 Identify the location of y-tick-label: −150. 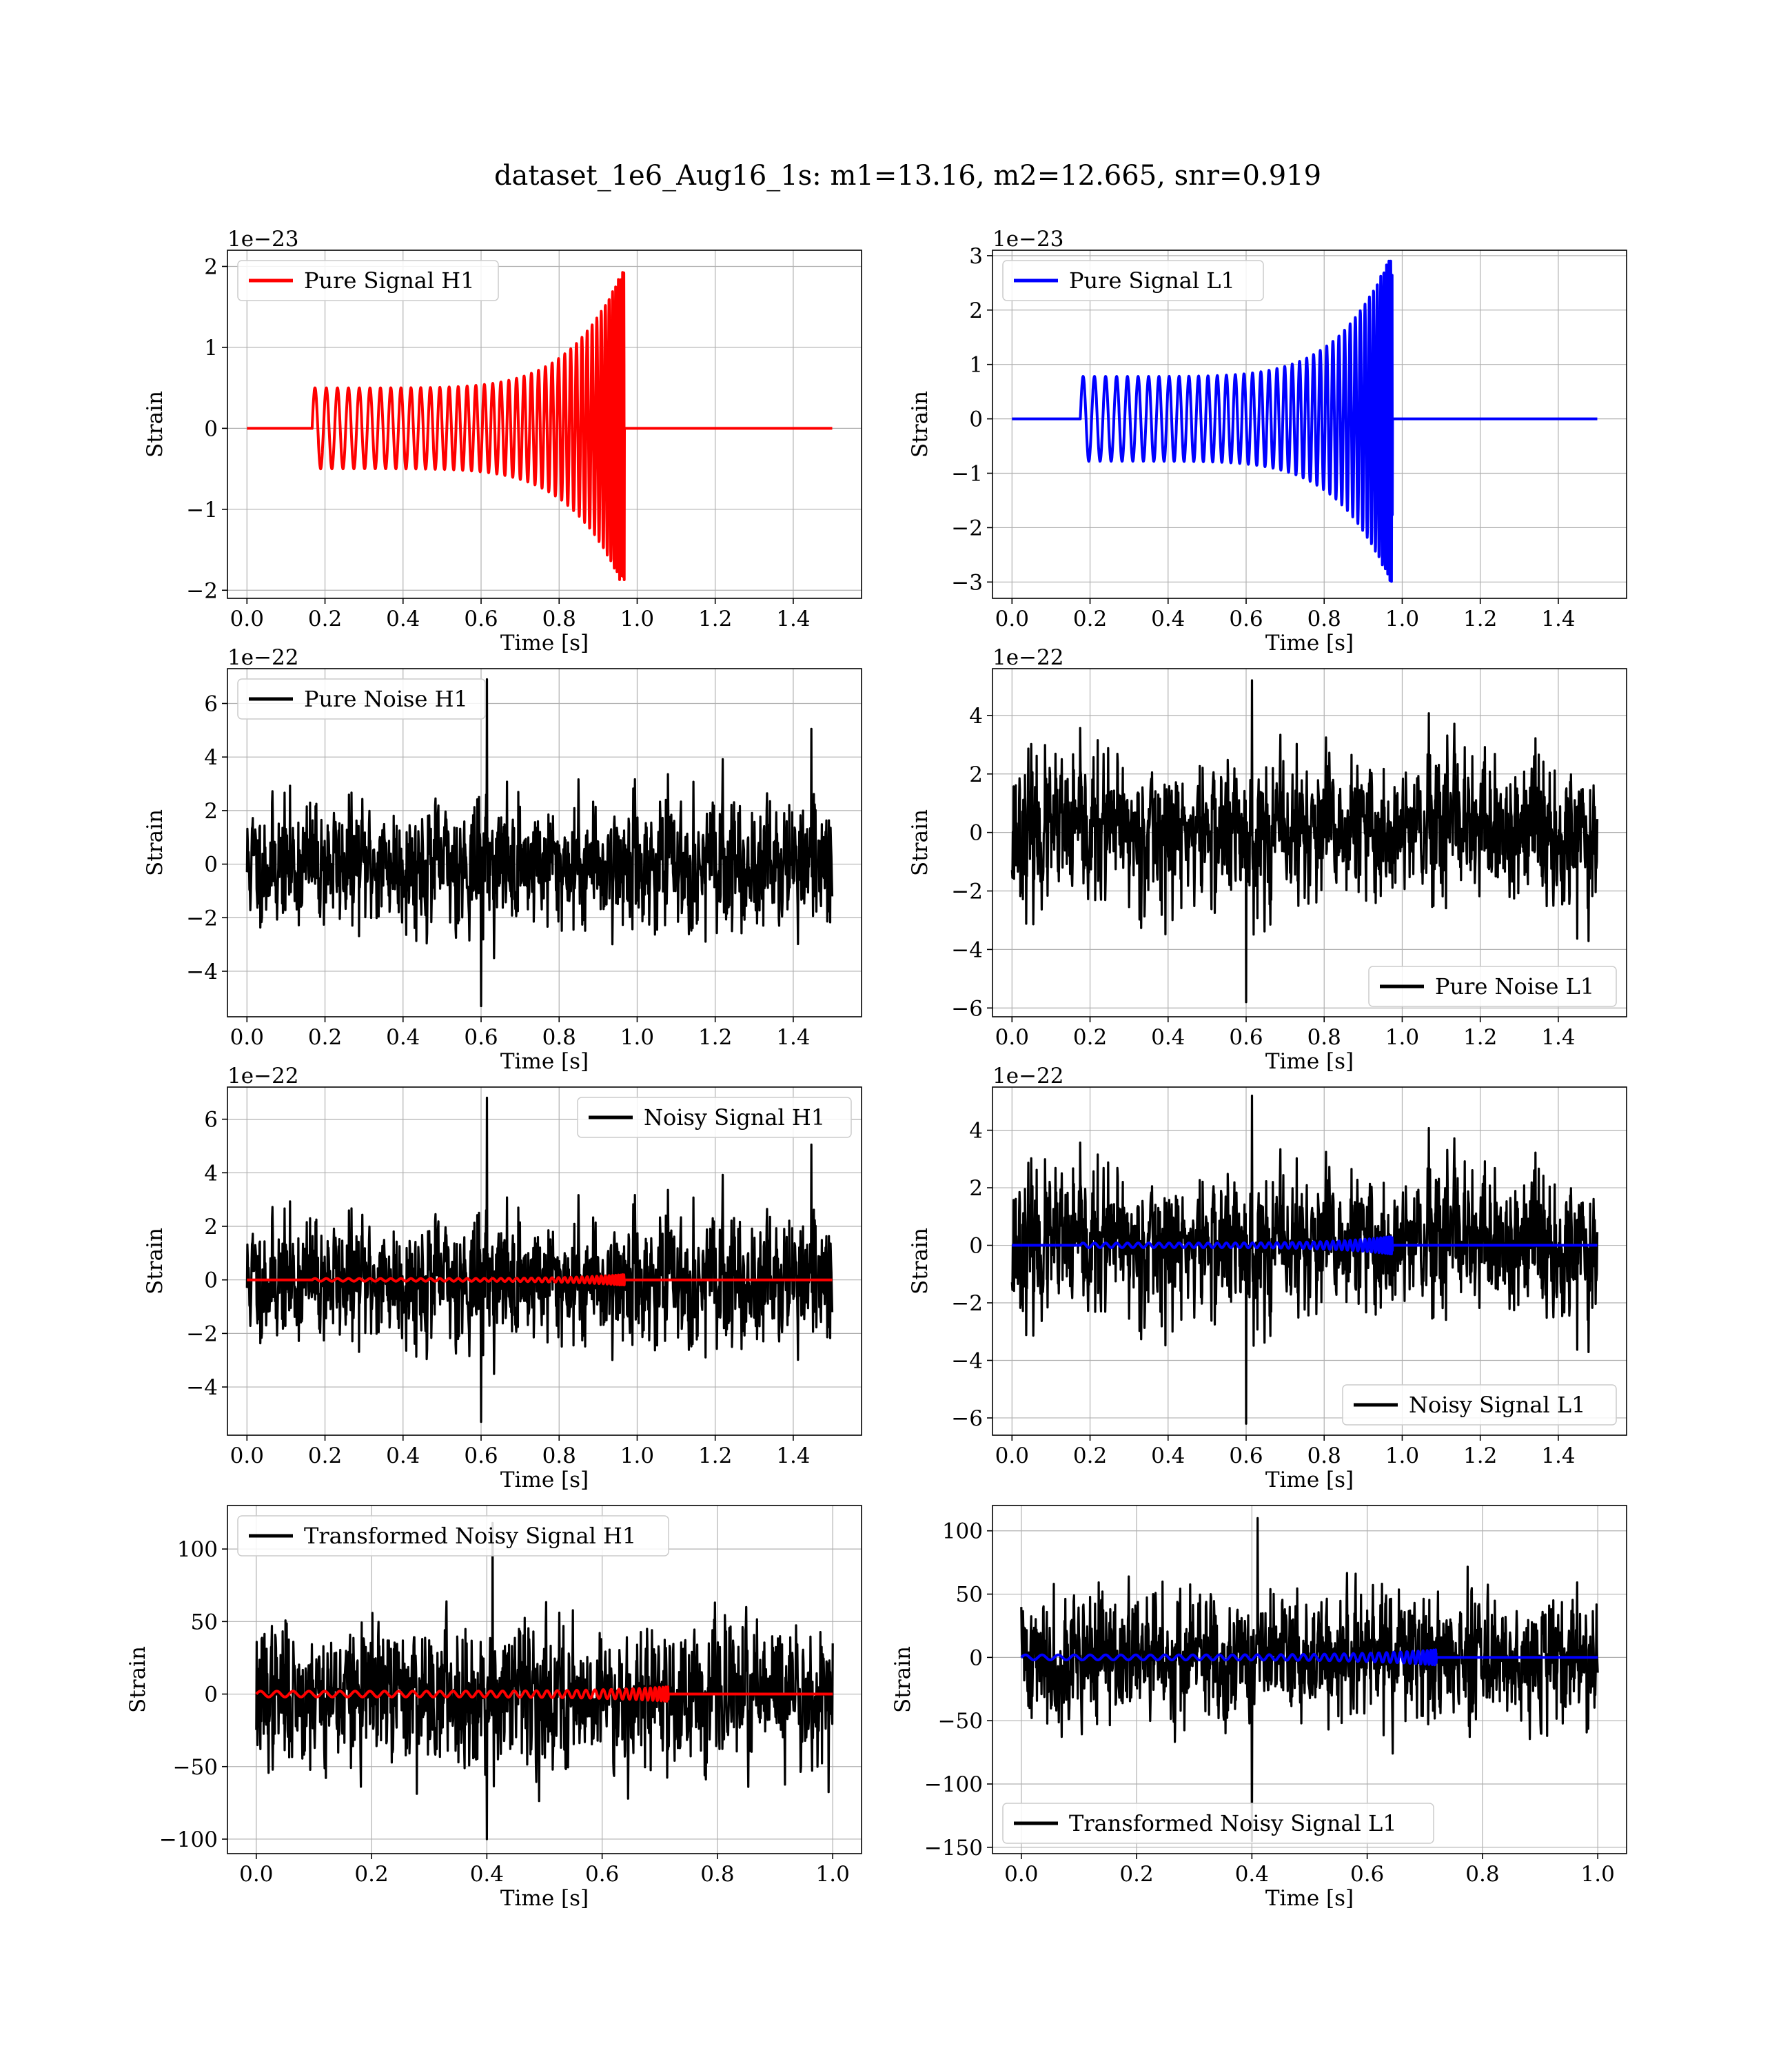
(954, 1848).